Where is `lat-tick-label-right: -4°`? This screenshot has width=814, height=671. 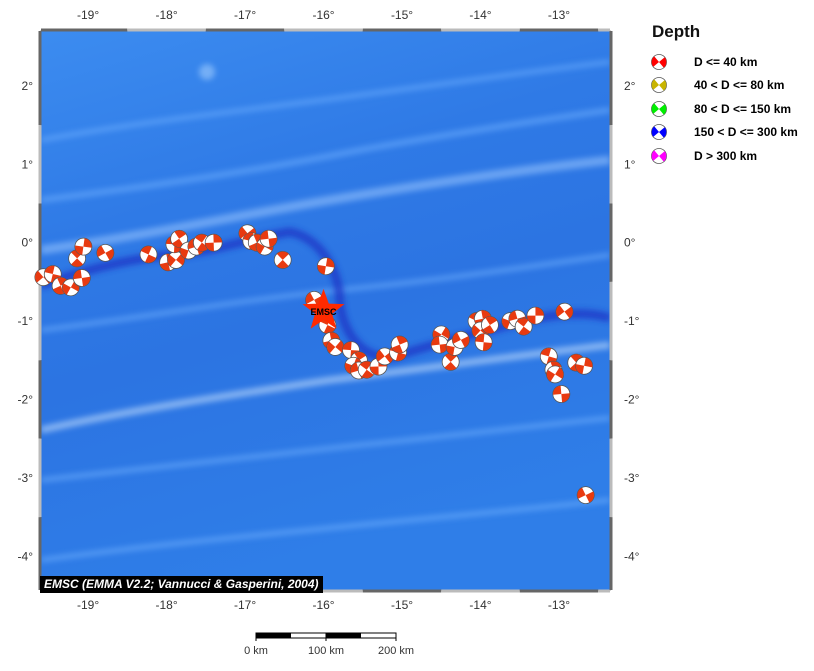
lat-tick-label-right: -4° is located at coordinates (632, 556).